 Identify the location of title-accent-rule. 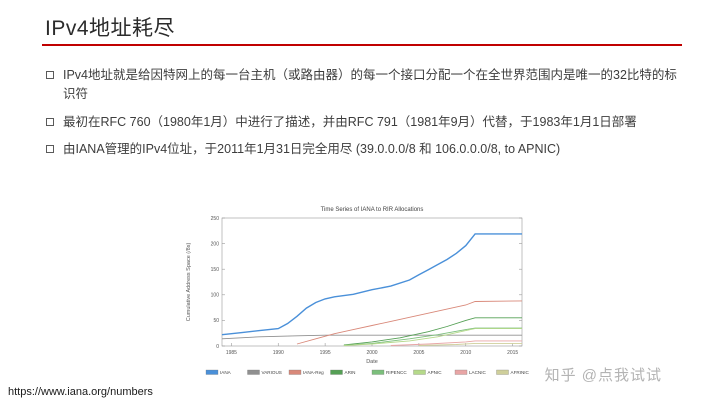
(362, 45).